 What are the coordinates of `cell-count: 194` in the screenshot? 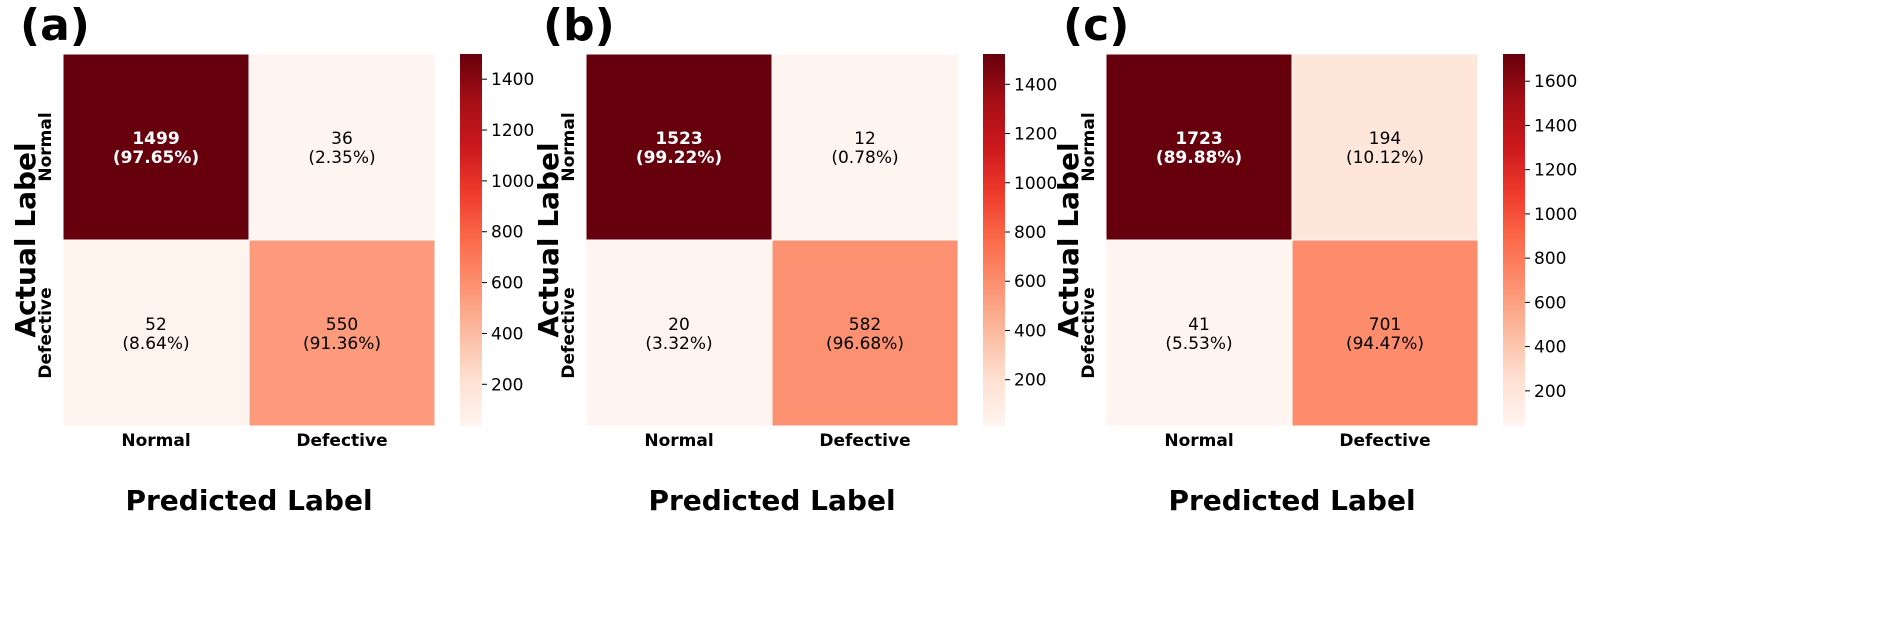 It's located at (1385, 139).